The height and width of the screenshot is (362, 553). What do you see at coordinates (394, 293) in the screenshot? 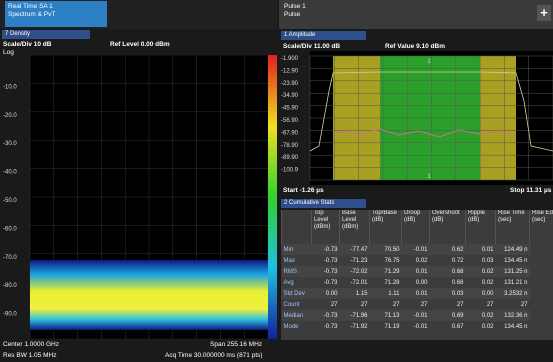
I see `stats-cell: 1.11` at bounding box center [394, 293].